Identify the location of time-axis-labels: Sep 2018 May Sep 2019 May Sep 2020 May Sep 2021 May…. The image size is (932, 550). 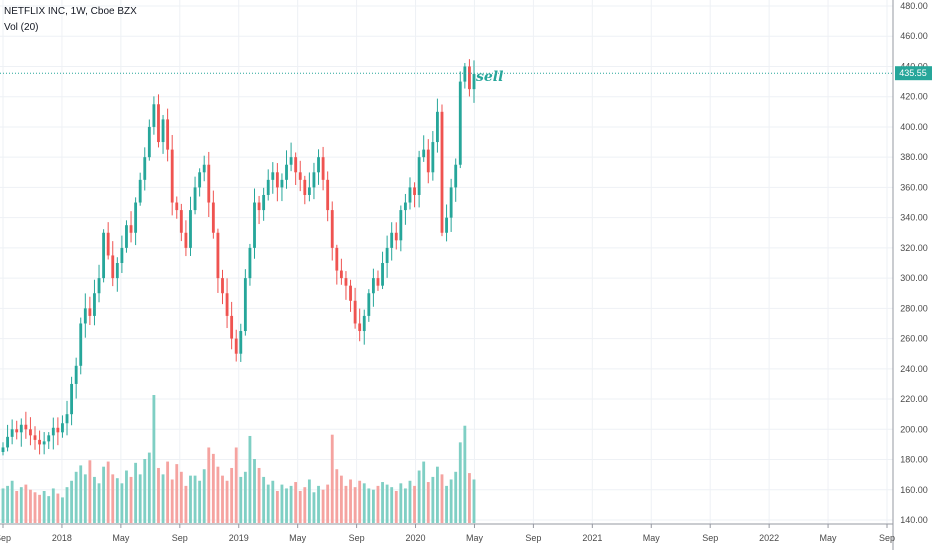
(447, 533).